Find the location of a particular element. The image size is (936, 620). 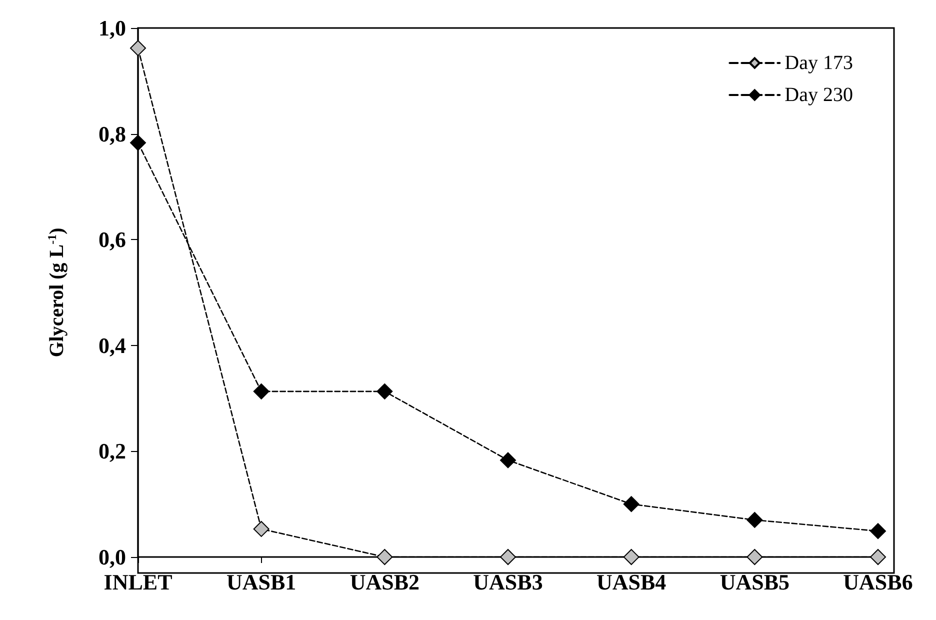

y-tick-label: 0,0 is located at coordinates (112, 557).